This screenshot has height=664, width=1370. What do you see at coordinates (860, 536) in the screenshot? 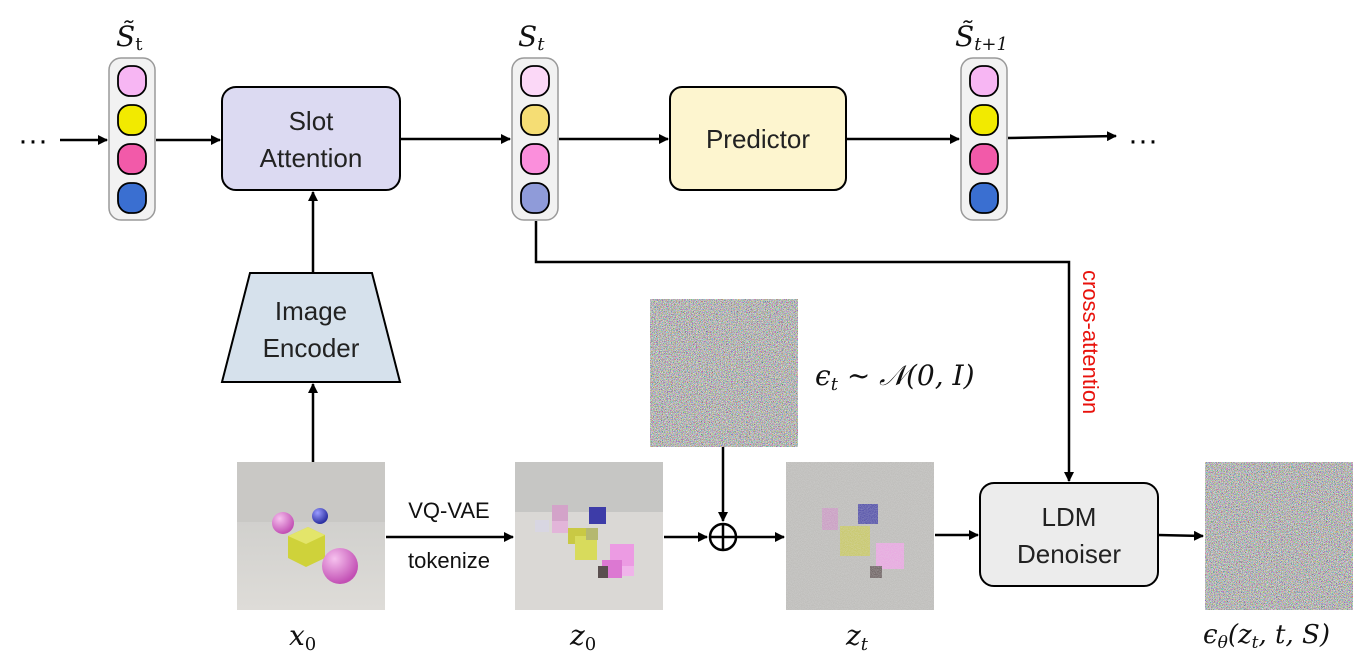
I see `noisy-latent-zt` at bounding box center [860, 536].